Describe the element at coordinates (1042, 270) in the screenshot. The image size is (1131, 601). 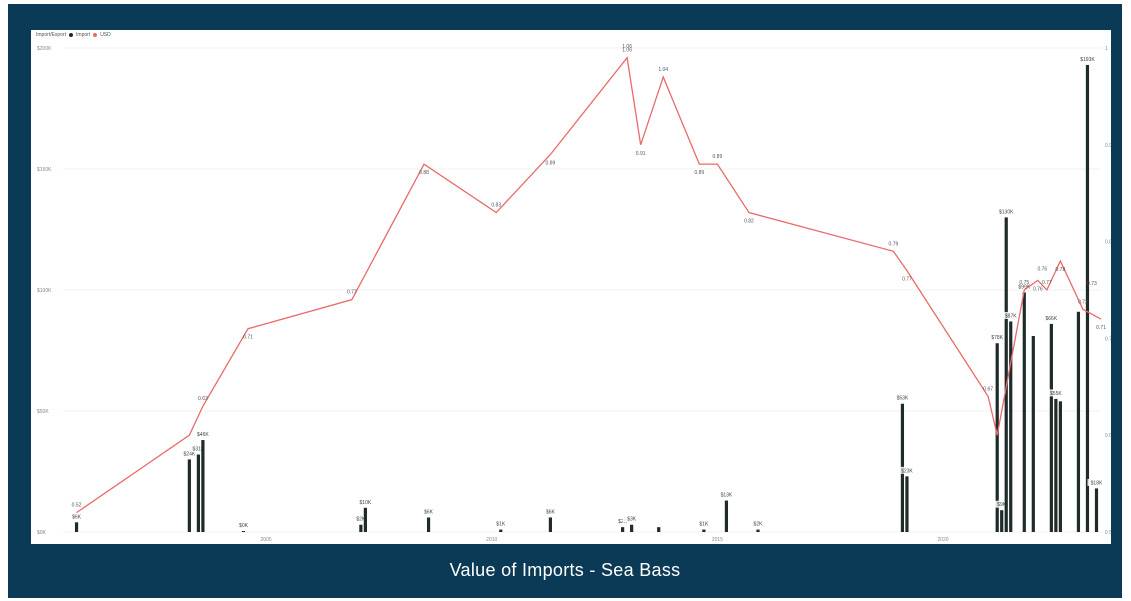
I see `usd-extra-label: 0.76` at that location.